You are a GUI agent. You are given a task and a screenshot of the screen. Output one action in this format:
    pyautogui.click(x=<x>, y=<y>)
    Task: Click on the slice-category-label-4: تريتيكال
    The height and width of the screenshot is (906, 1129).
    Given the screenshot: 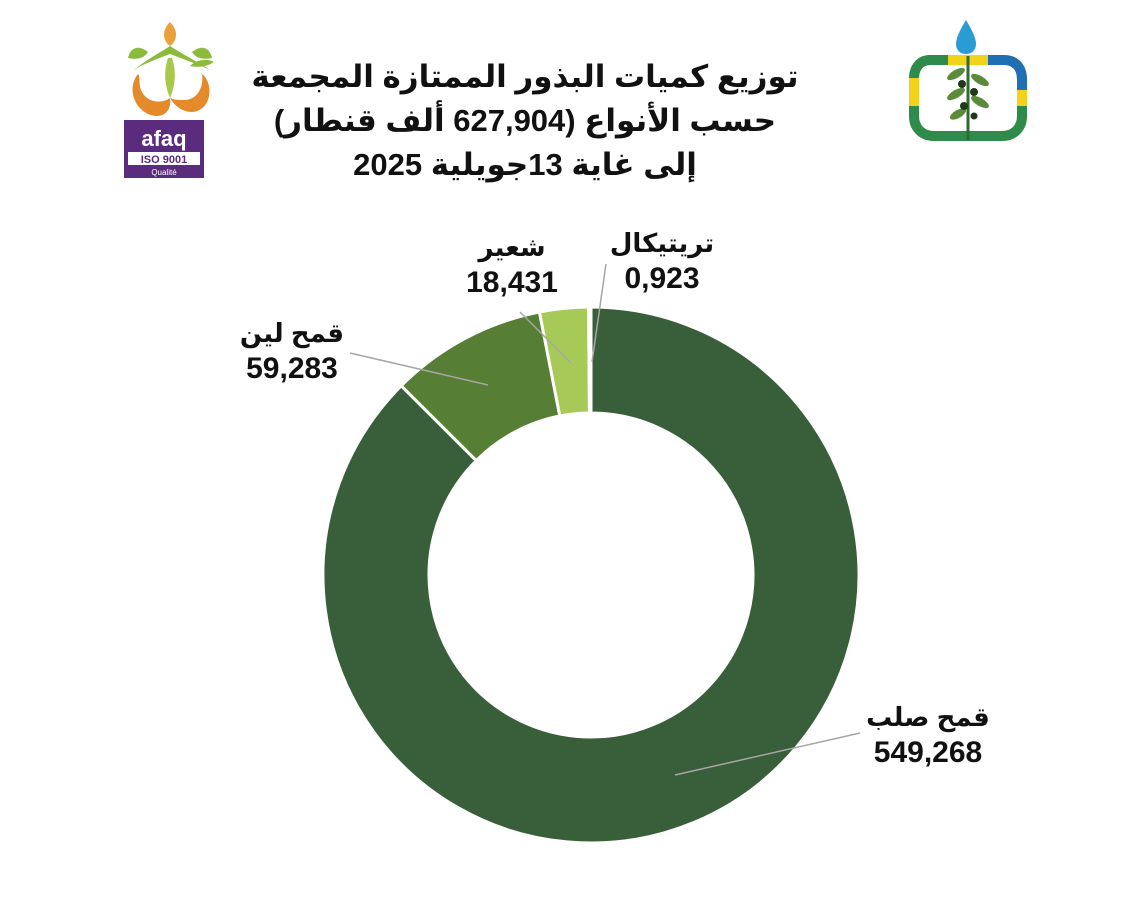 What is the action you would take?
    pyautogui.click(x=662, y=243)
    